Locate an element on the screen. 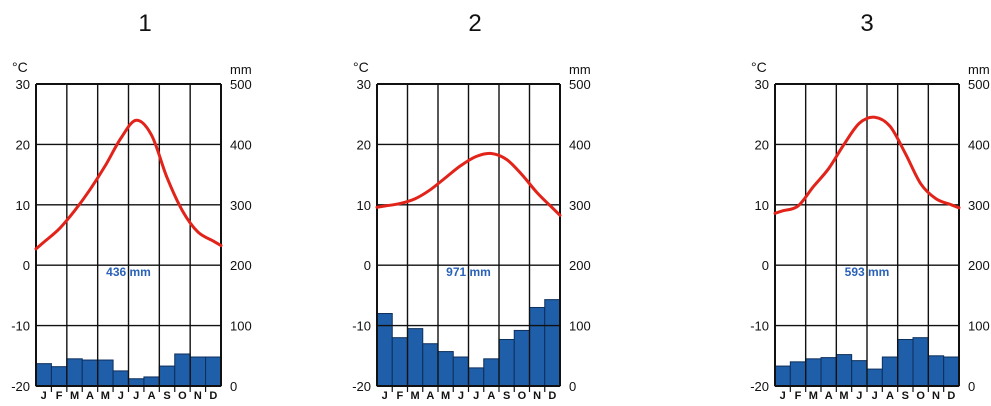  chart-title: 1 is located at coordinates (144, 23).